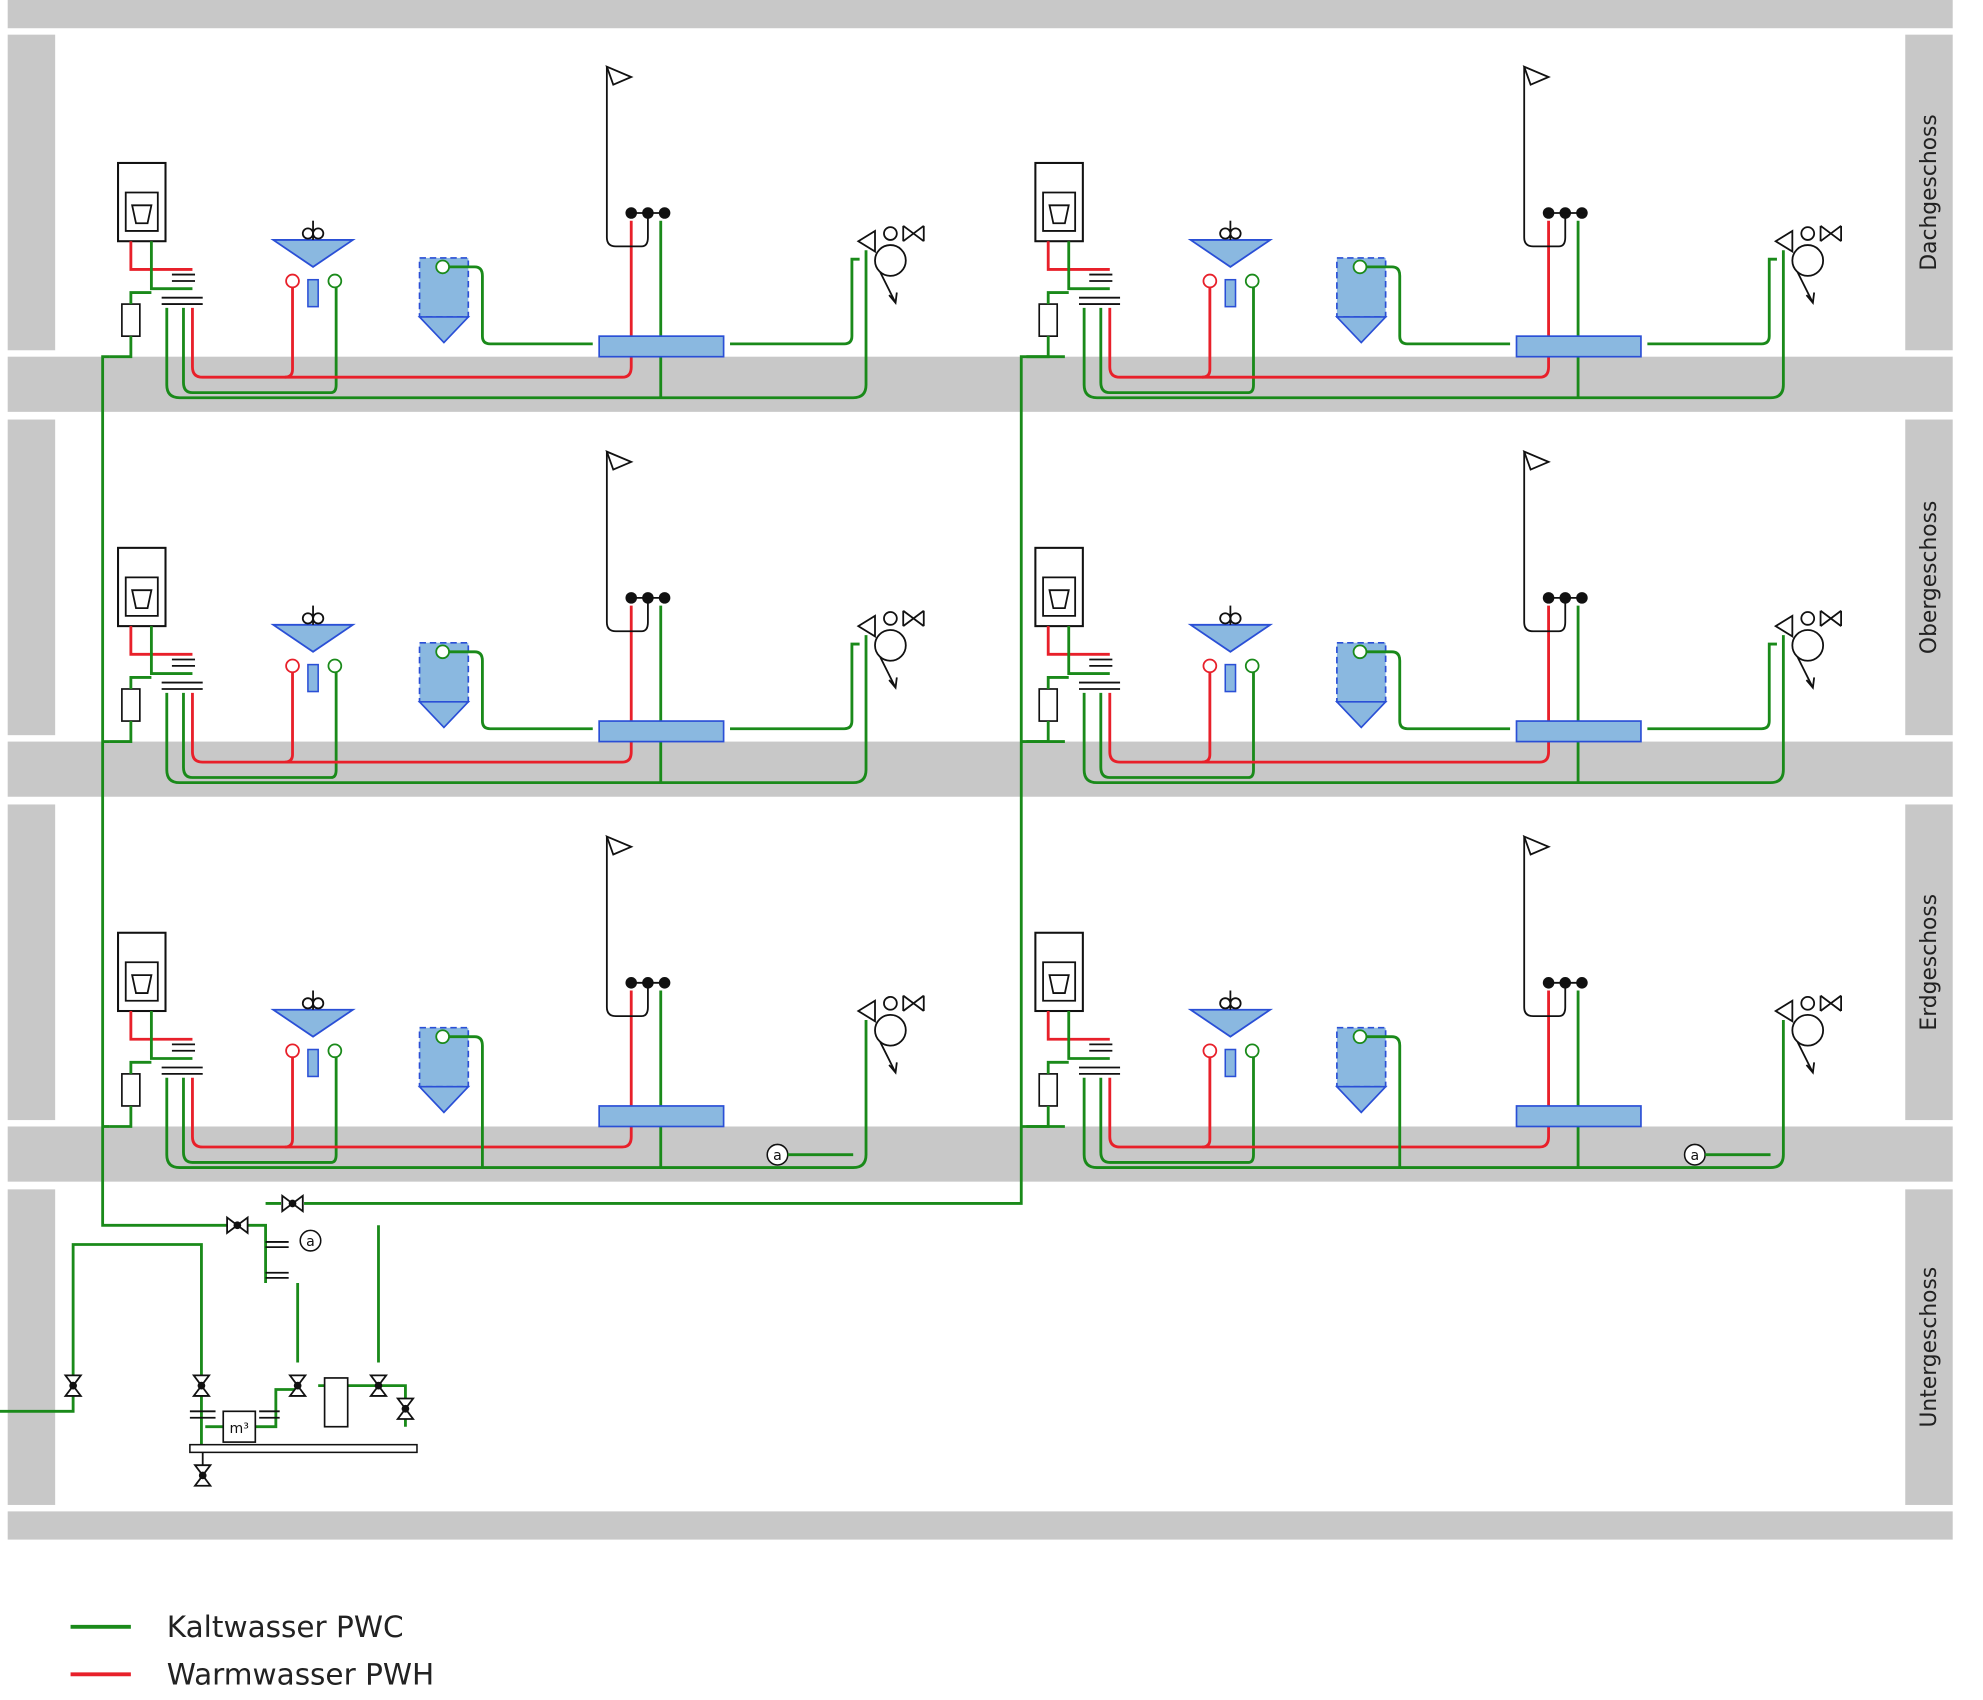 The height and width of the screenshot is (1700, 1983). I want to click on pipe-joint, so click(239, 1330).